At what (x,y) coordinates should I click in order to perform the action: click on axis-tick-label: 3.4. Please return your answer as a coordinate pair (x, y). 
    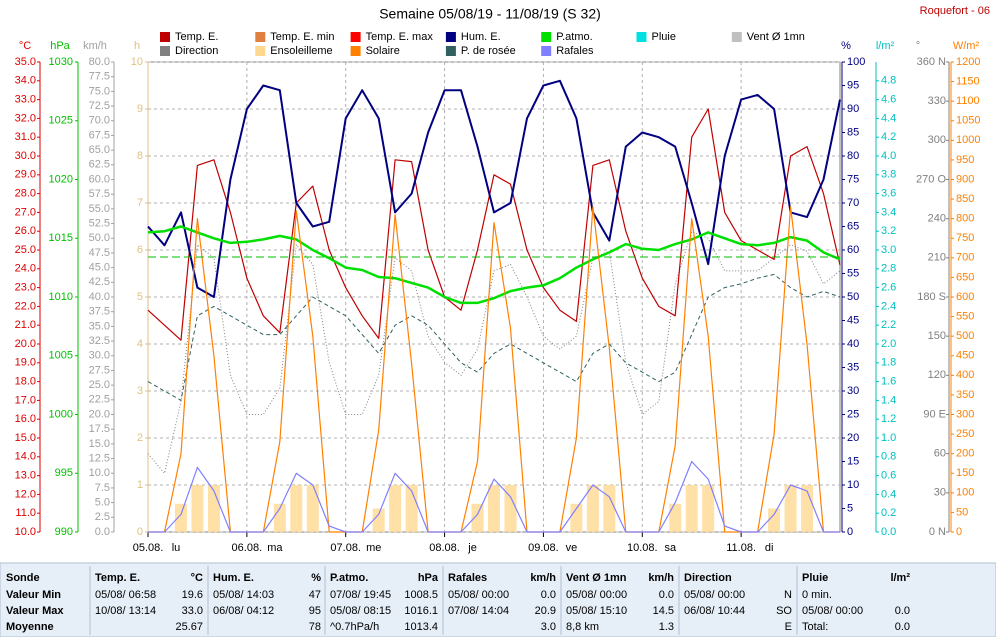
    Looking at the image, I should click on (888, 212).